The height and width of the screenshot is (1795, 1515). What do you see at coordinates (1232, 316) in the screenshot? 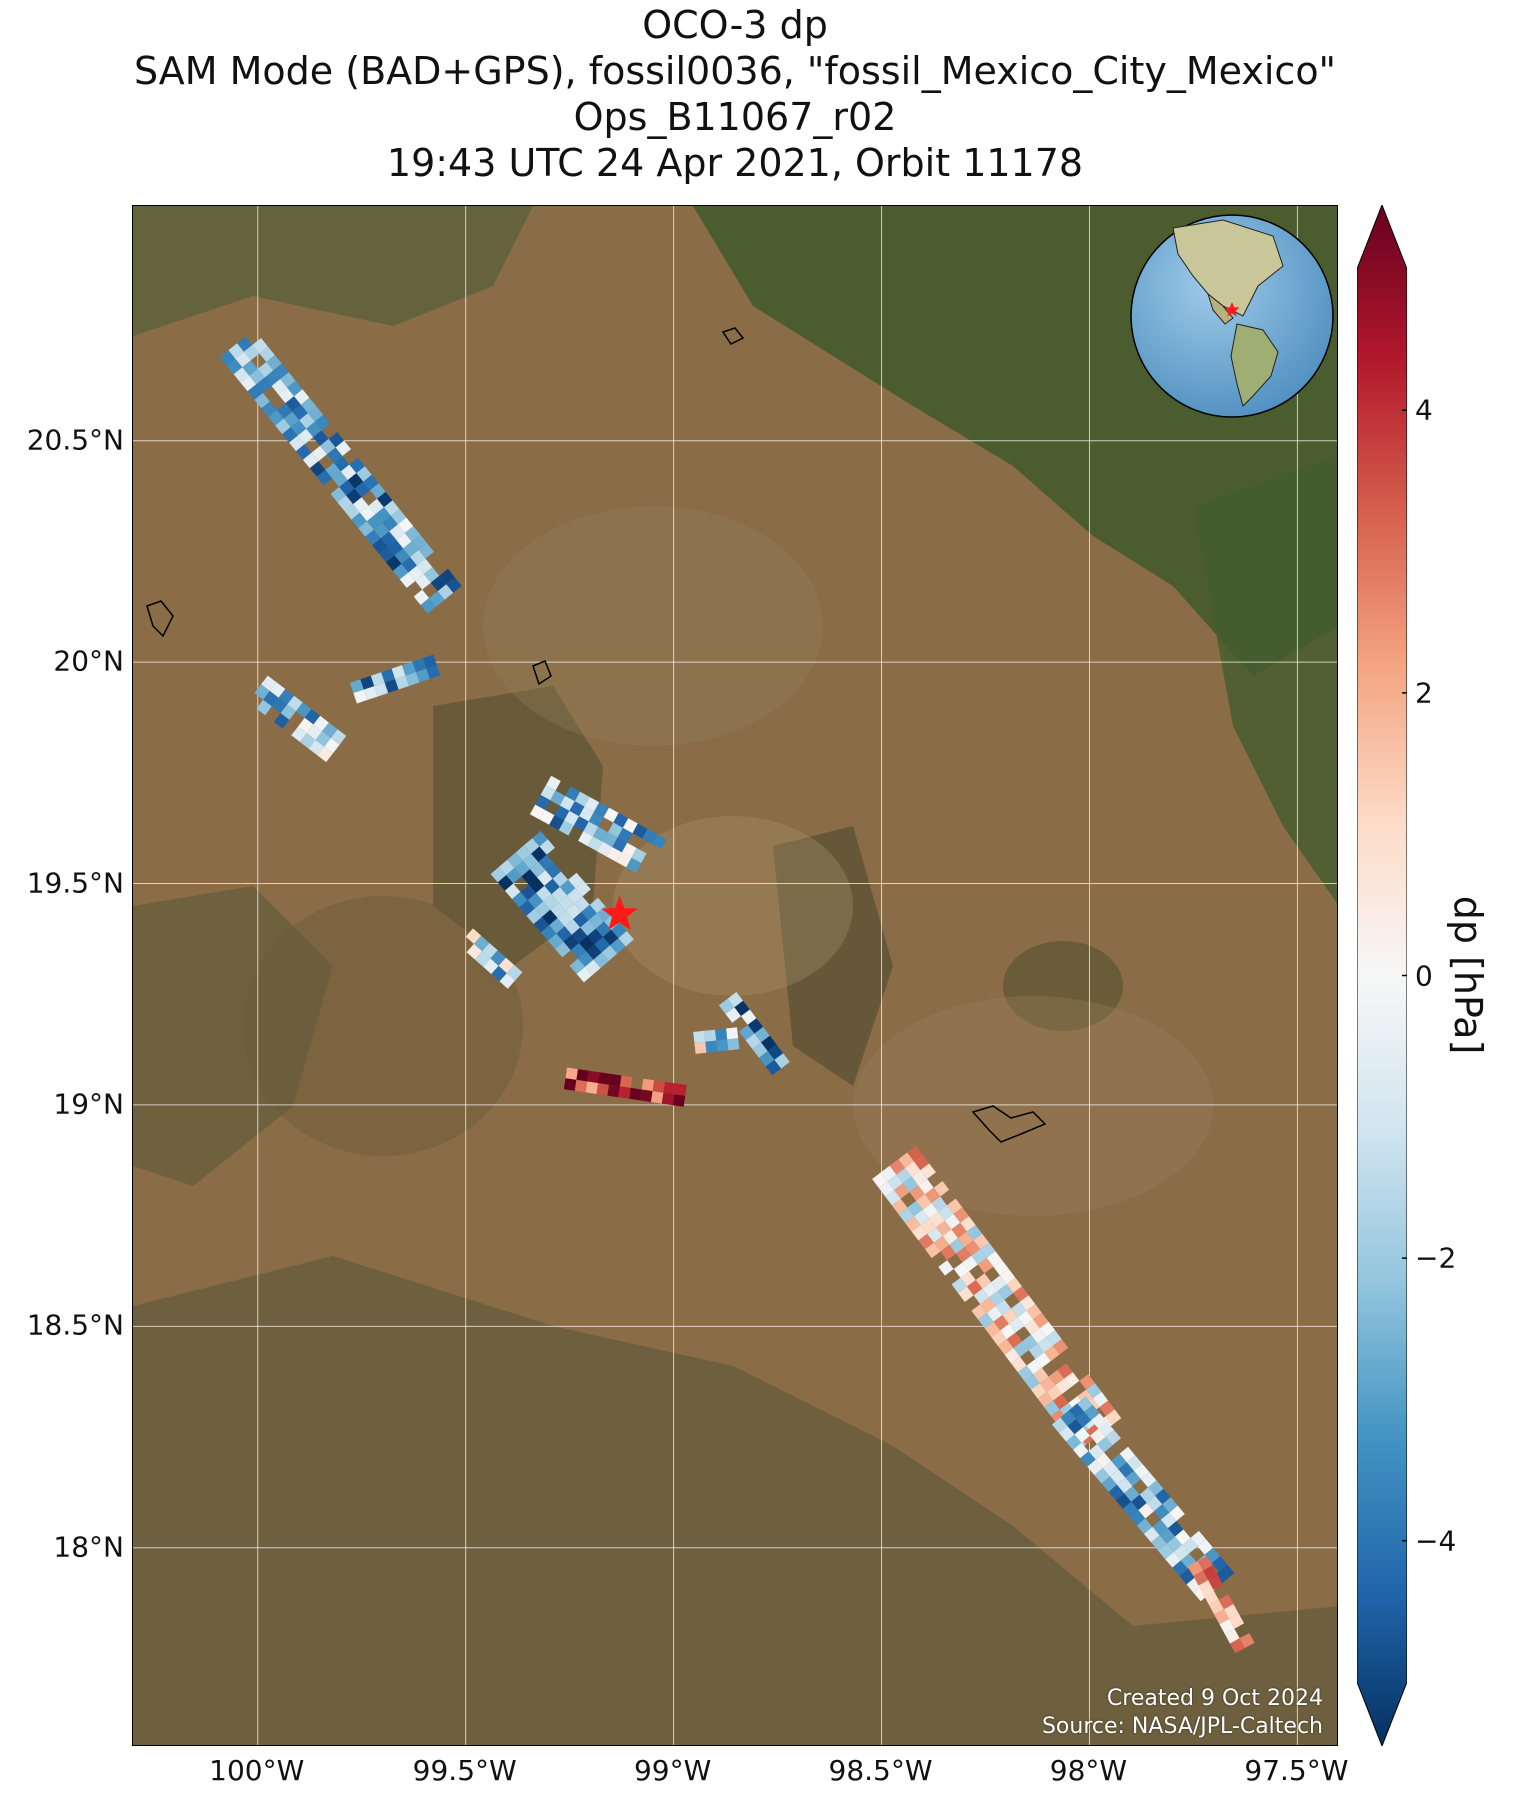
I see `inset-globe` at bounding box center [1232, 316].